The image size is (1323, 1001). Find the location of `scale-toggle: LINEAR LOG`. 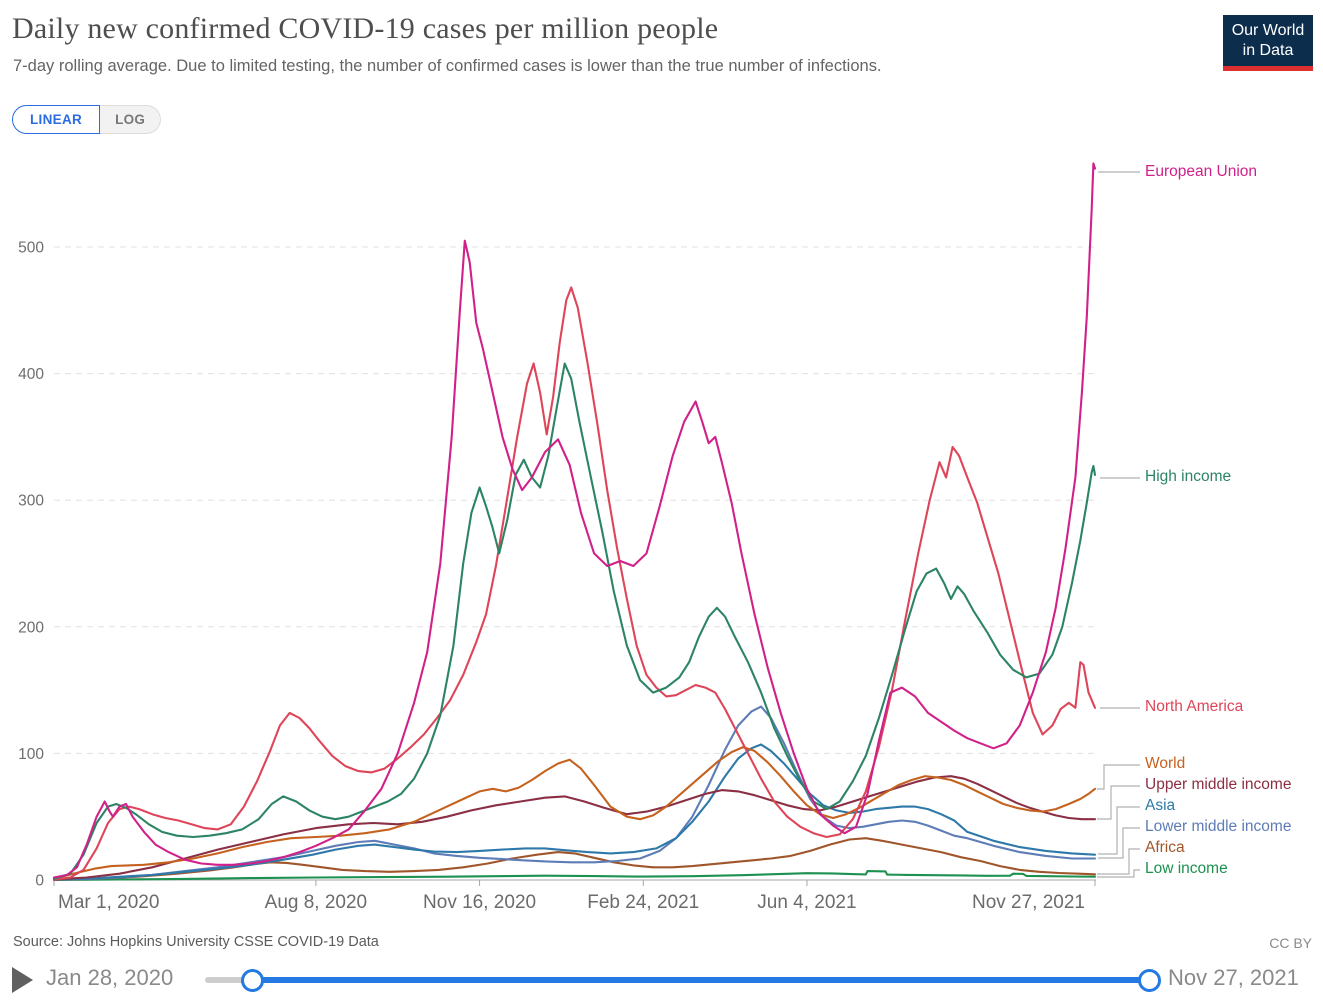

scale-toggle: LINEAR LOG is located at coordinates (87, 119).